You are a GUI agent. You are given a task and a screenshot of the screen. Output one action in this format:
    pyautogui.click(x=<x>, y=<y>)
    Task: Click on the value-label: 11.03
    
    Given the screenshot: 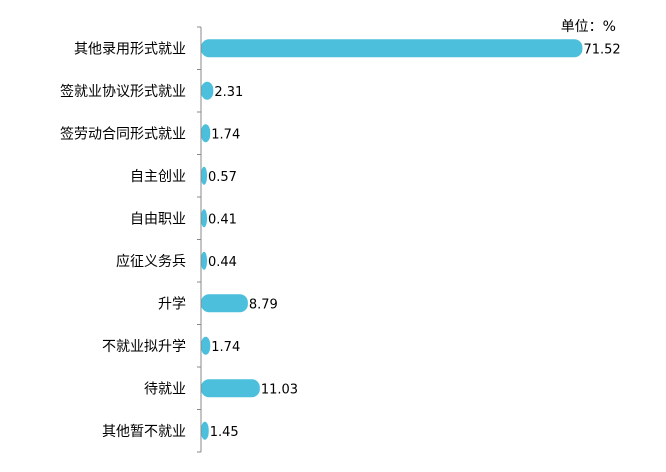 What is the action you would take?
    pyautogui.click(x=279, y=389)
    